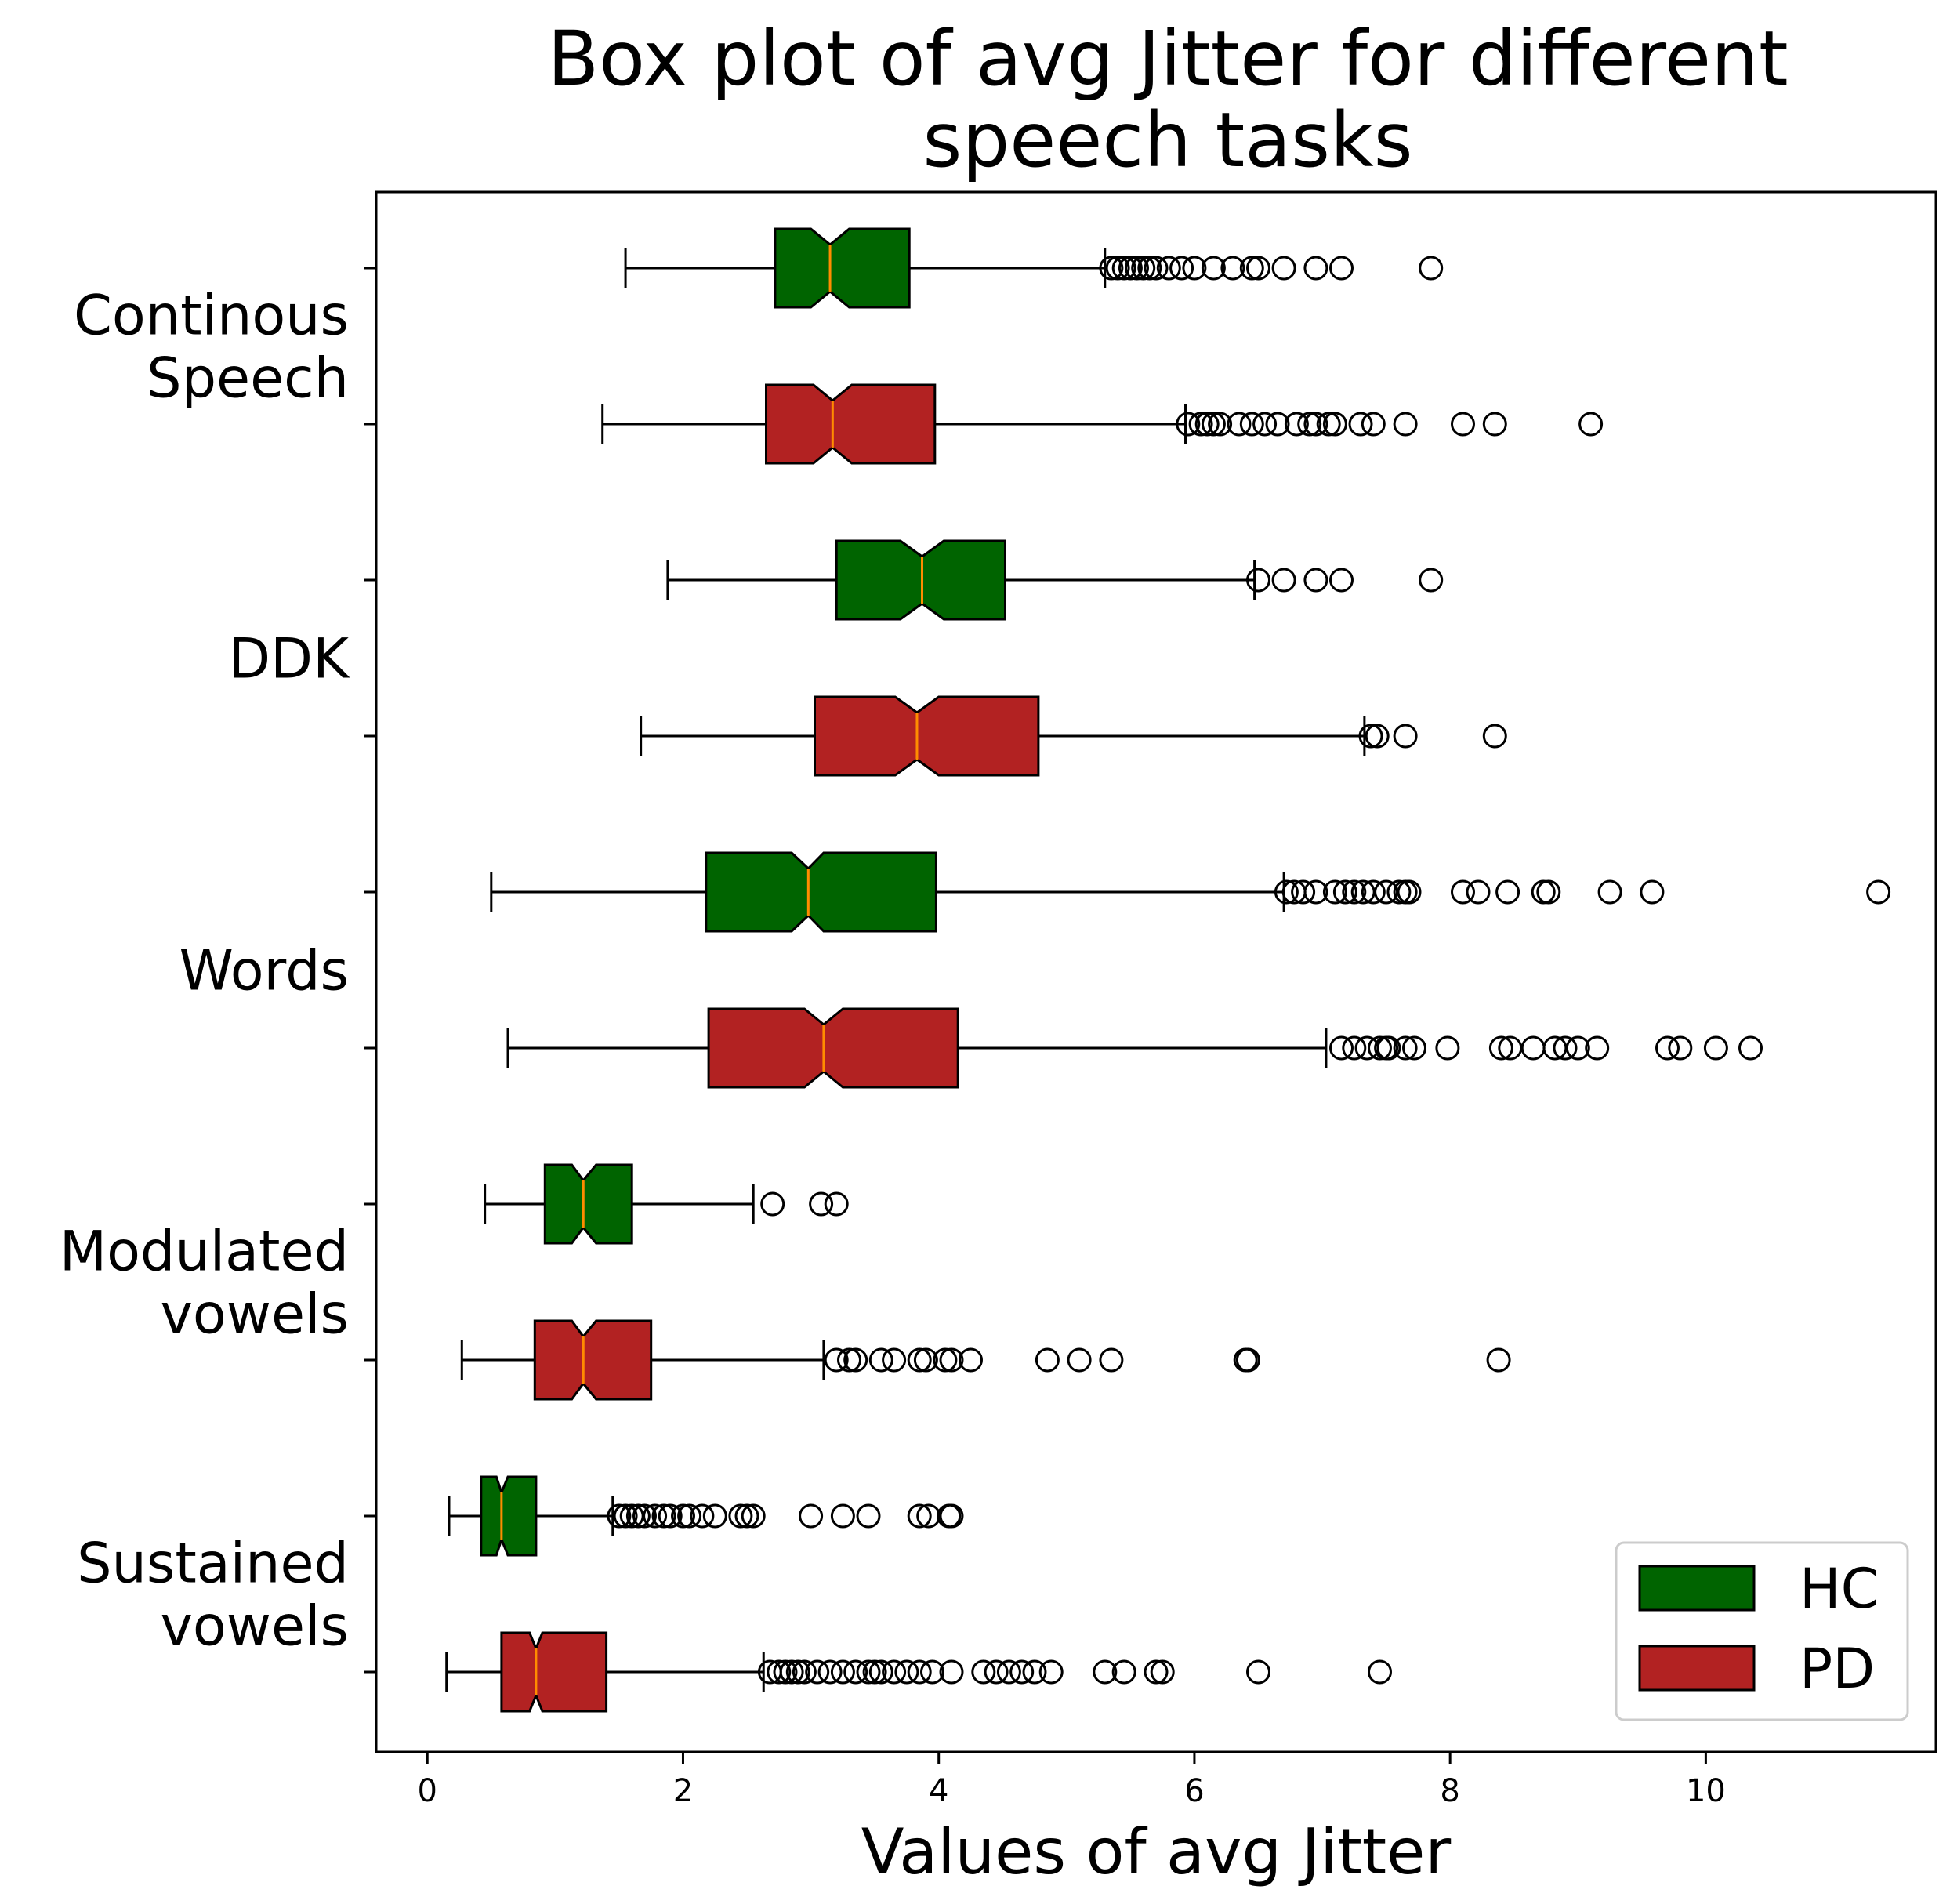  I want to click on x-tick-label: 8, so click(1449, 1791).